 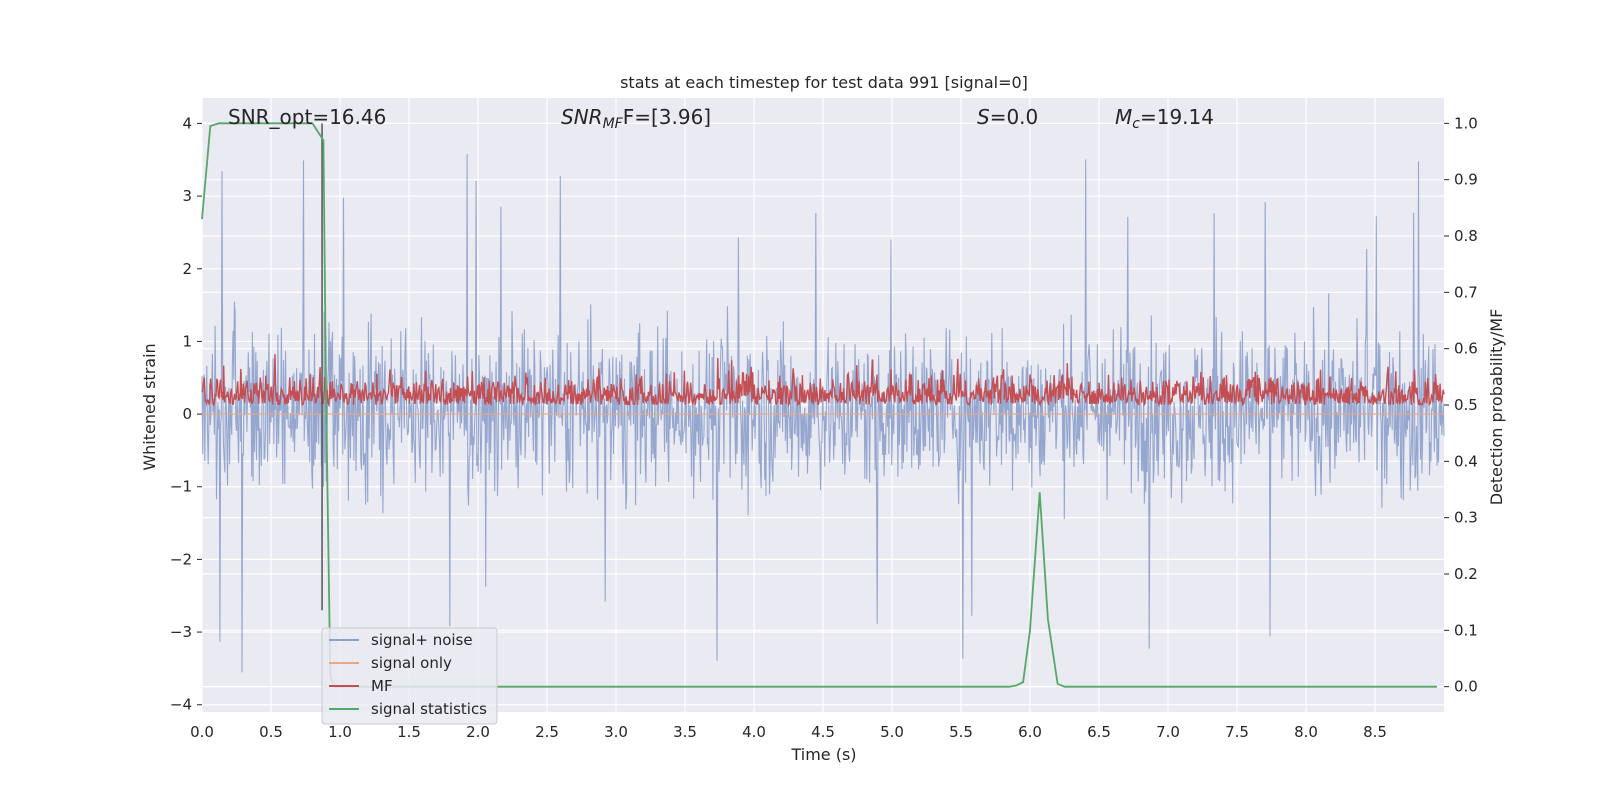 What do you see at coordinates (149, 406) in the screenshot?
I see `y-axis-left-label: Whitened strain` at bounding box center [149, 406].